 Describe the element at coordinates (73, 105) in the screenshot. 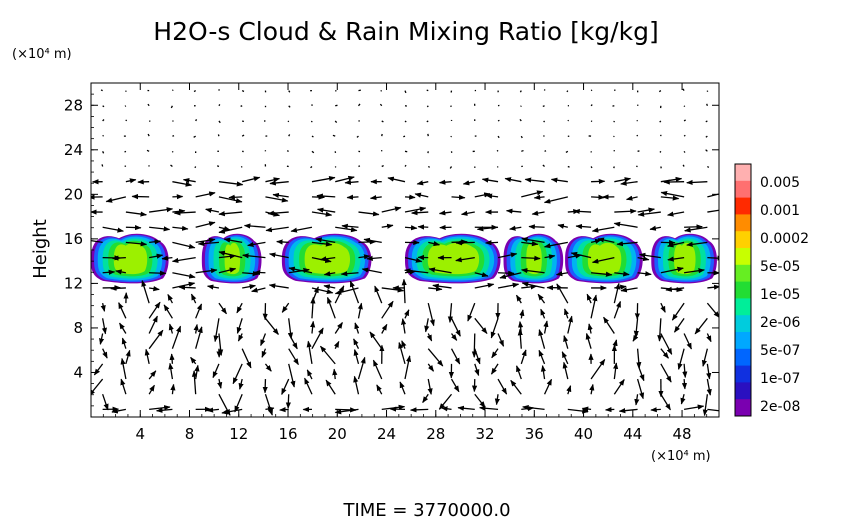

I see `y-tick-label: 28` at that location.